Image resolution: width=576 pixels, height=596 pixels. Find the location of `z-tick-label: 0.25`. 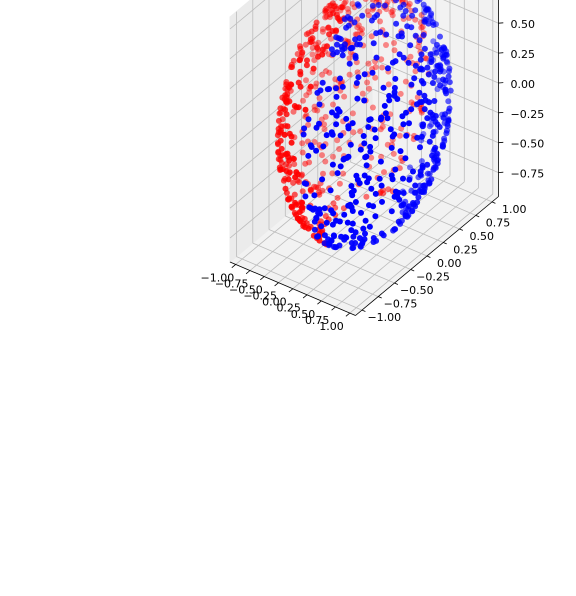

z-tick-label: 0.25 is located at coordinates (523, 54).